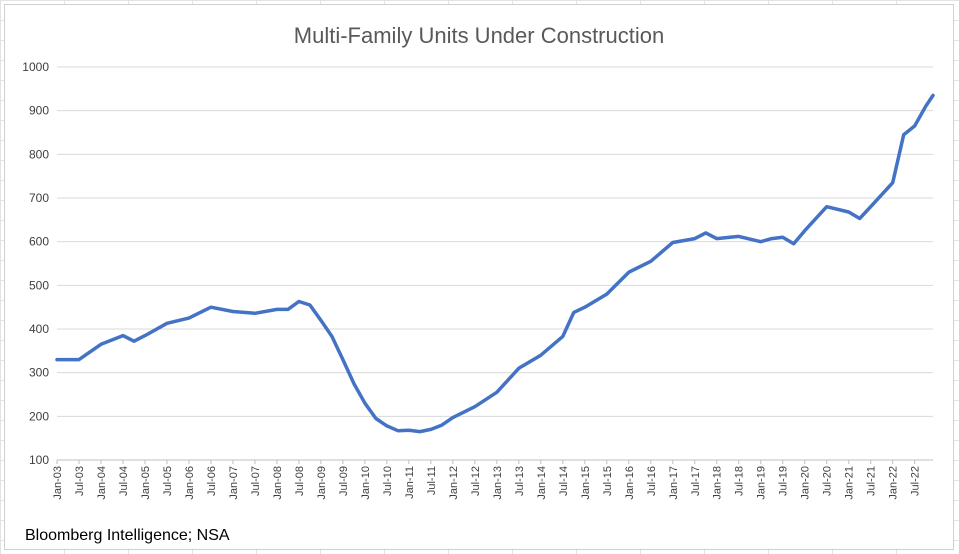 This screenshot has width=959, height=554. What do you see at coordinates (850, 483) in the screenshot?
I see `x-tick-label: Jan-21` at bounding box center [850, 483].